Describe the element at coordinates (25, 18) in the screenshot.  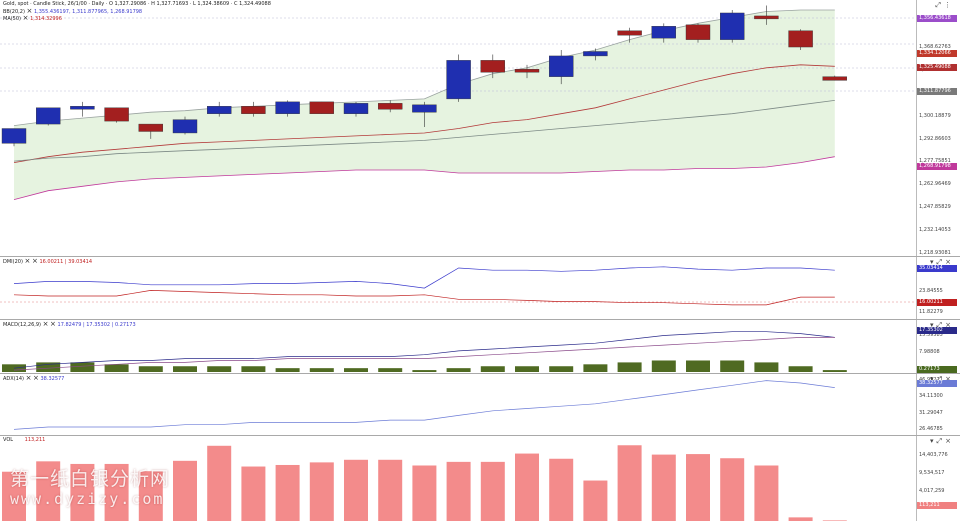
I see `ma-close-icon: ×` at that location.